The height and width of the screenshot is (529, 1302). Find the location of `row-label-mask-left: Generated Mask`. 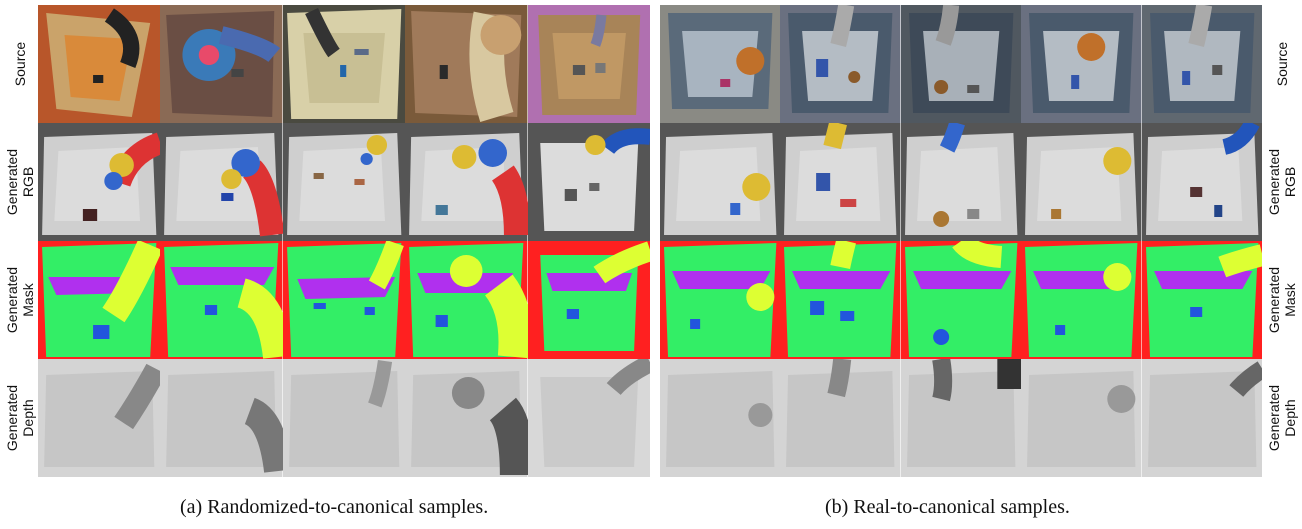

row-label-mask-left: Generated Mask is located at coordinates (20, 300).